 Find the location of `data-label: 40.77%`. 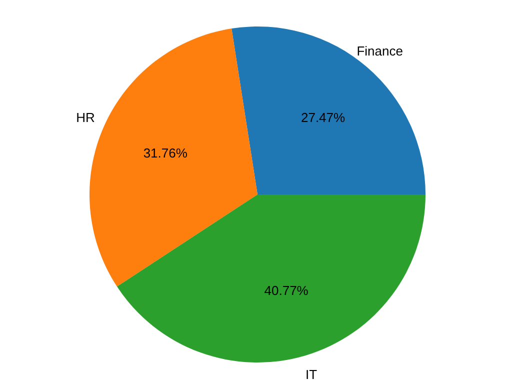

data-label: 40.77% is located at coordinates (286, 290).